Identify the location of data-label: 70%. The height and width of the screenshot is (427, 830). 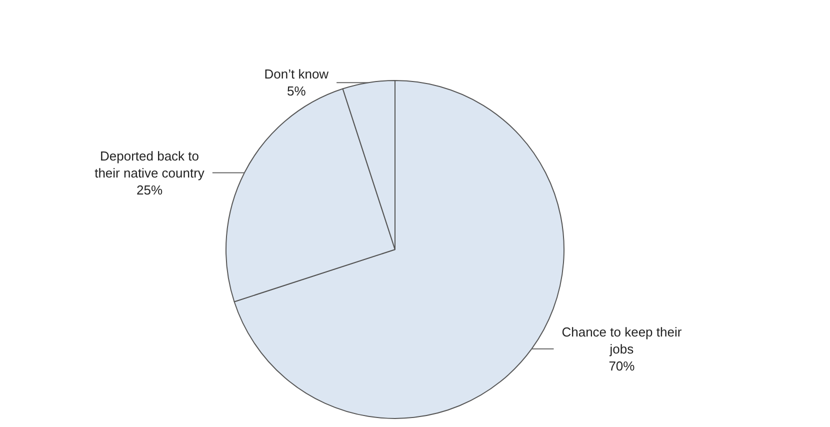
(622, 366).